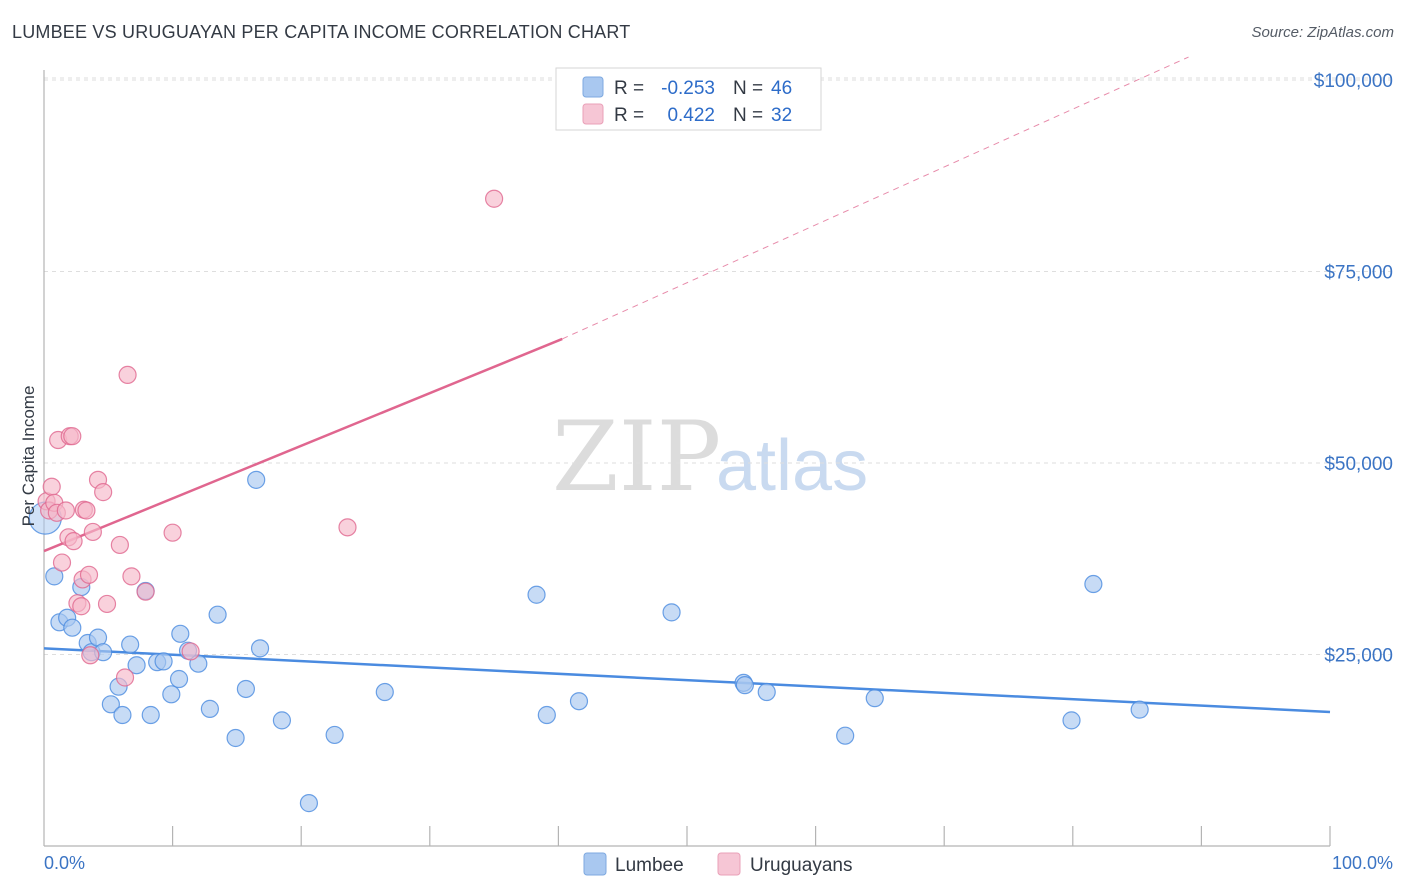  Describe the element at coordinates (688, 88) in the screenshot. I see `legend-r-value-lumbee: -0.253` at that location.